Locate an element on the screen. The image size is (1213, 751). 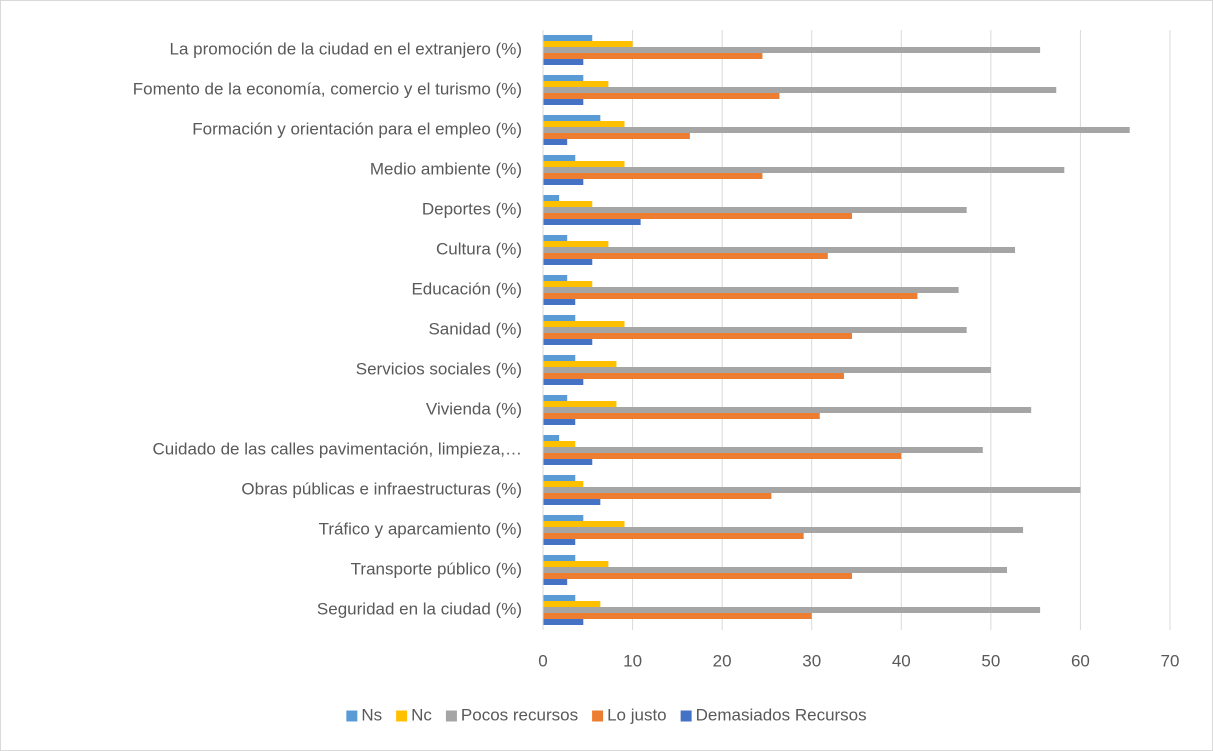
y-tick-label: Medio ambiente (%) is located at coordinates (446, 168).